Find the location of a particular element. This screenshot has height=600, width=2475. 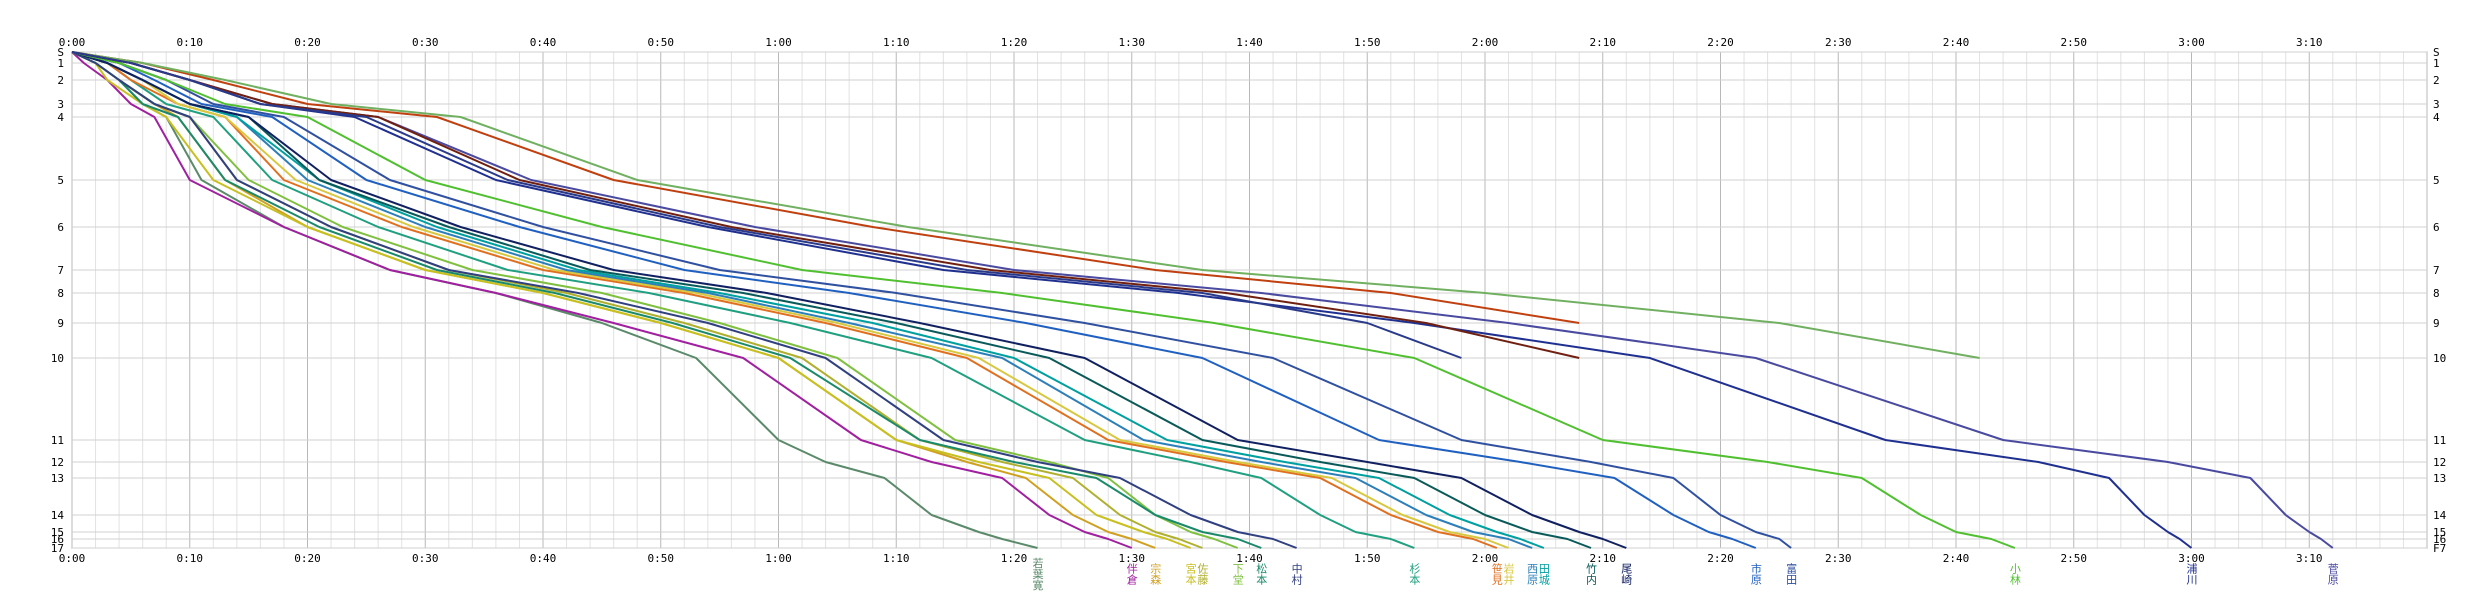

x-tick-label-top: 0:10 is located at coordinates (190, 42).